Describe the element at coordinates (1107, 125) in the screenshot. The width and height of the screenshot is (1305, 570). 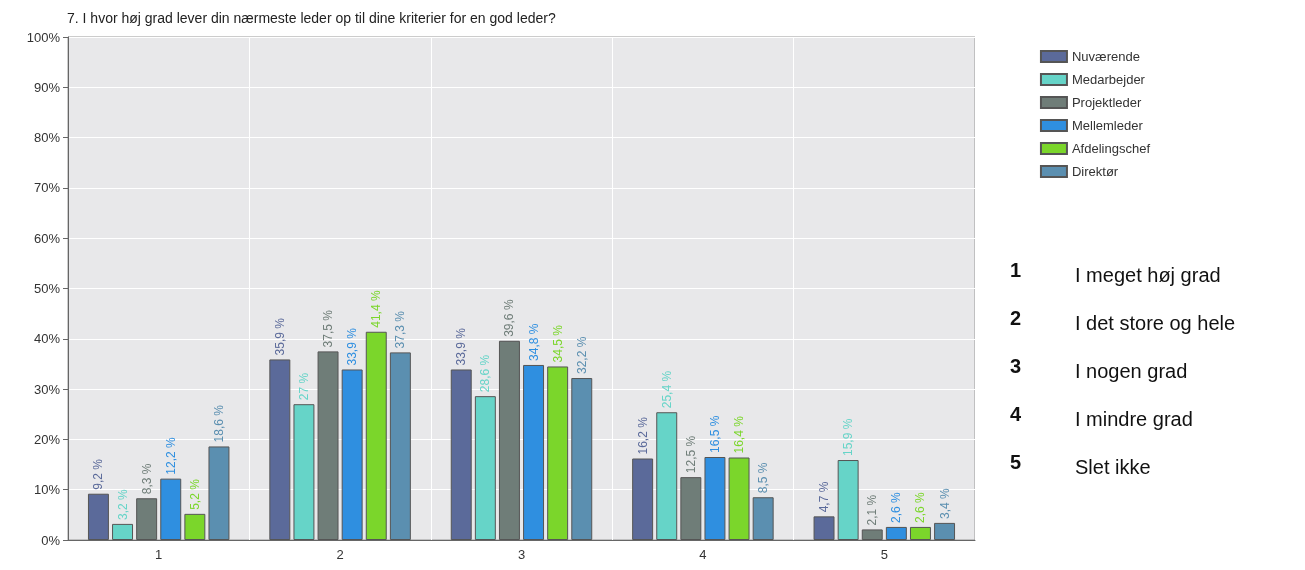
I see `legend-label: Mellemleder` at that location.